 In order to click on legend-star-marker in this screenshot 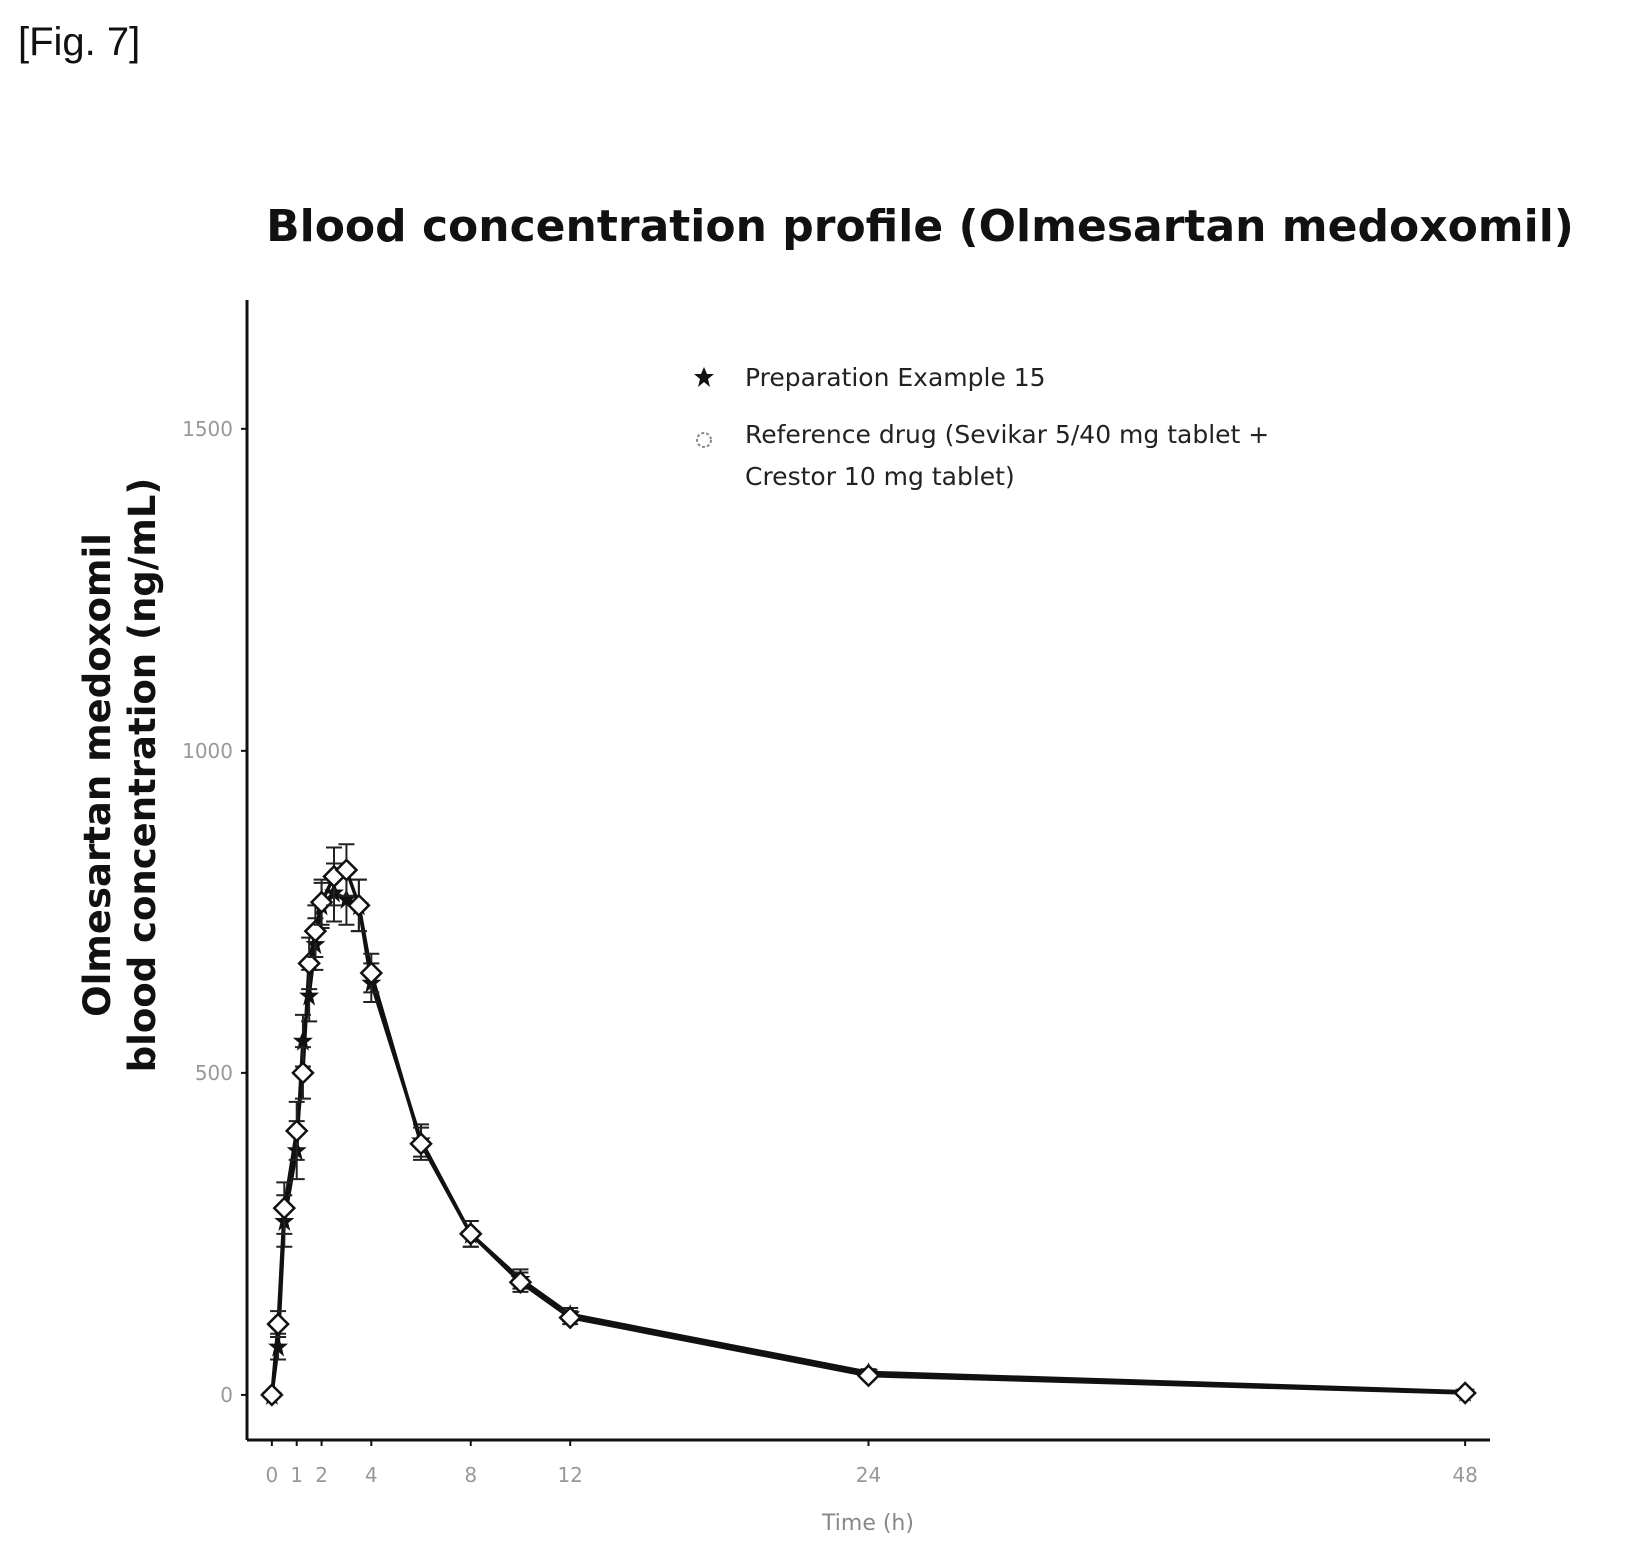, I will do `click(704, 377)`.